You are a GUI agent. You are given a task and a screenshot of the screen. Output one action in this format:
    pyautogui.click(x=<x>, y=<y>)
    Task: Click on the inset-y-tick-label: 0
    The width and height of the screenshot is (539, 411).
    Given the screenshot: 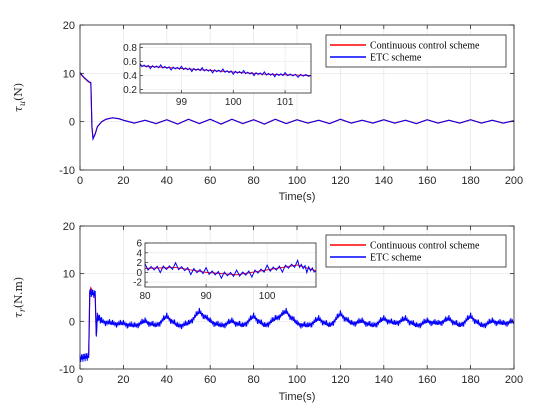 What is the action you would take?
    pyautogui.click(x=139, y=273)
    